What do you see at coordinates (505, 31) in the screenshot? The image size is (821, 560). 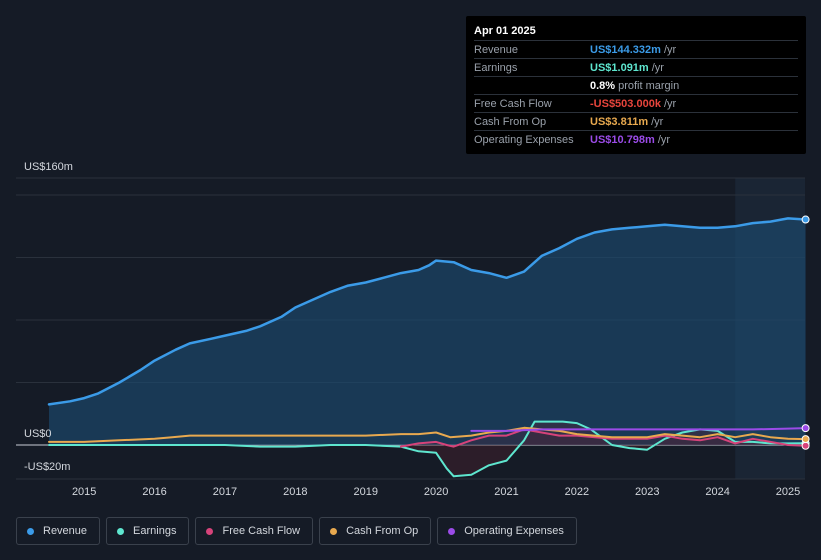 I see `tooltip-date: Apr 01 2025` at bounding box center [505, 31].